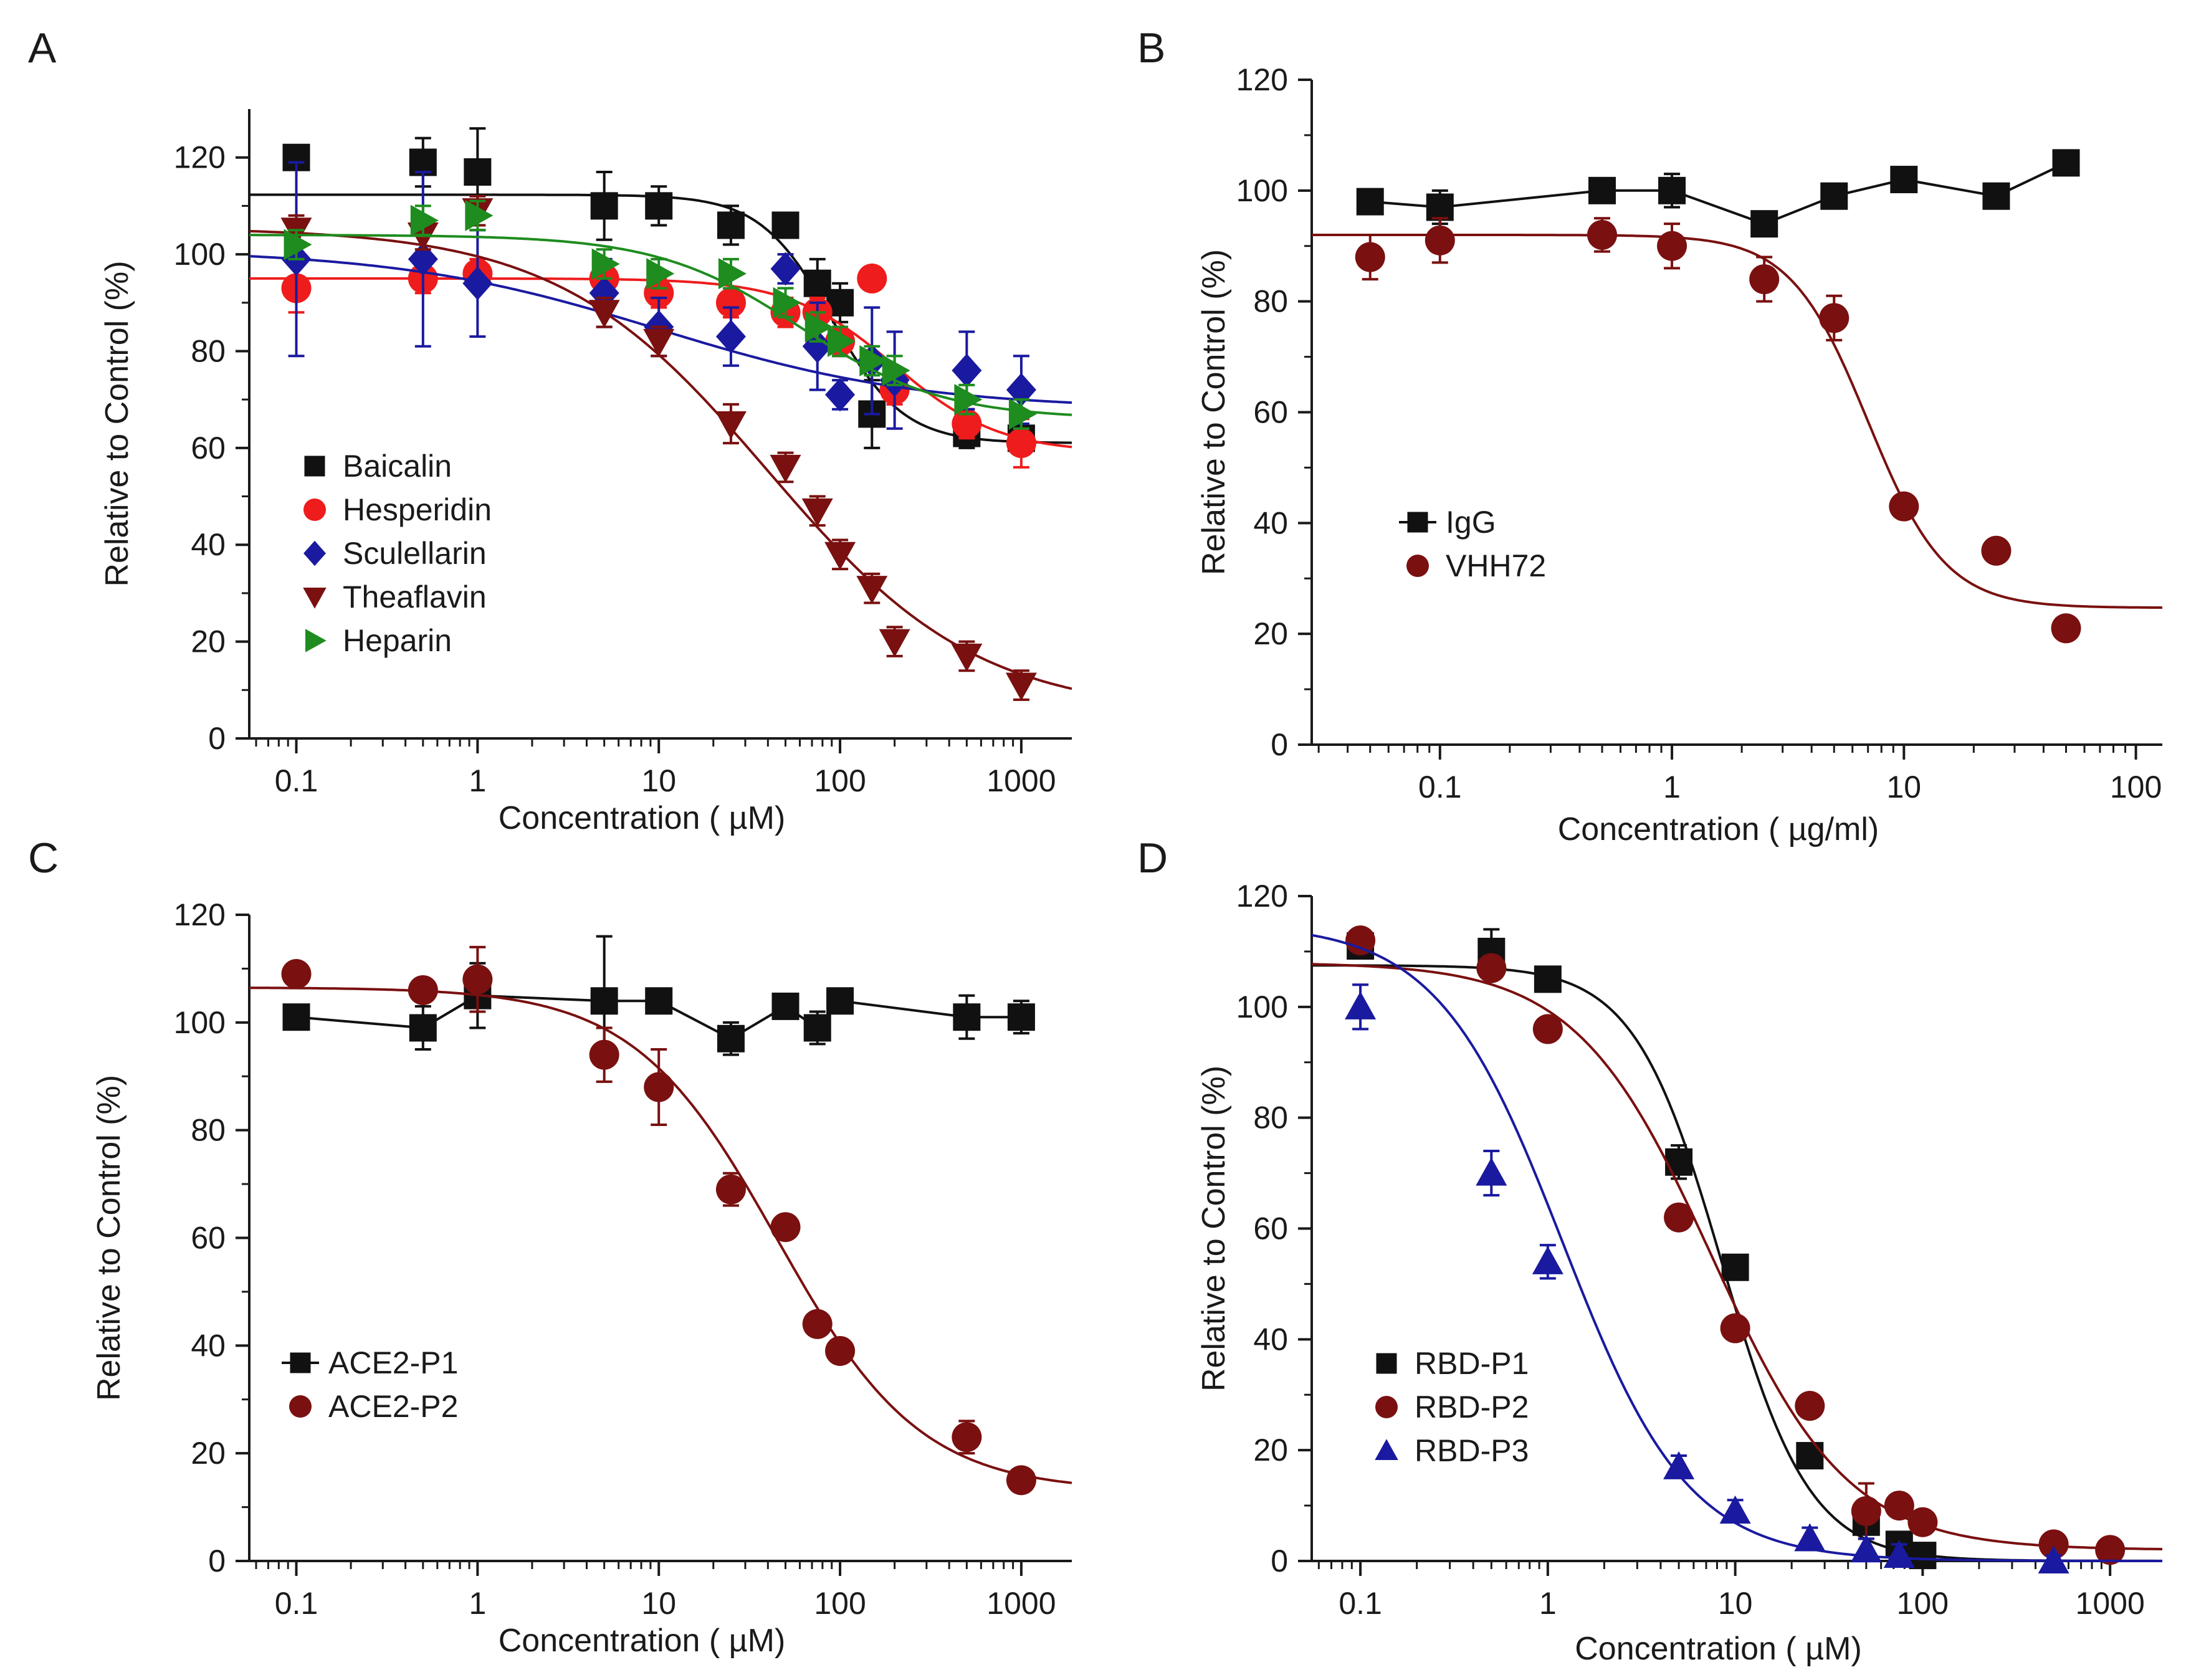 This screenshot has width=2186, height=1680. I want to click on panel-b-y-tick-label: 80, so click(1270, 301).